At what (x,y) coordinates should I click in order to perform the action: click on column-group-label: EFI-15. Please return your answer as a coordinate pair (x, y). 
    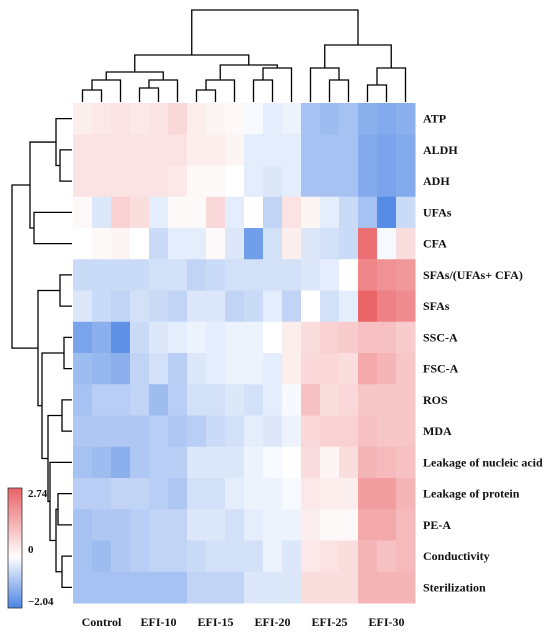
    Looking at the image, I should click on (216, 622).